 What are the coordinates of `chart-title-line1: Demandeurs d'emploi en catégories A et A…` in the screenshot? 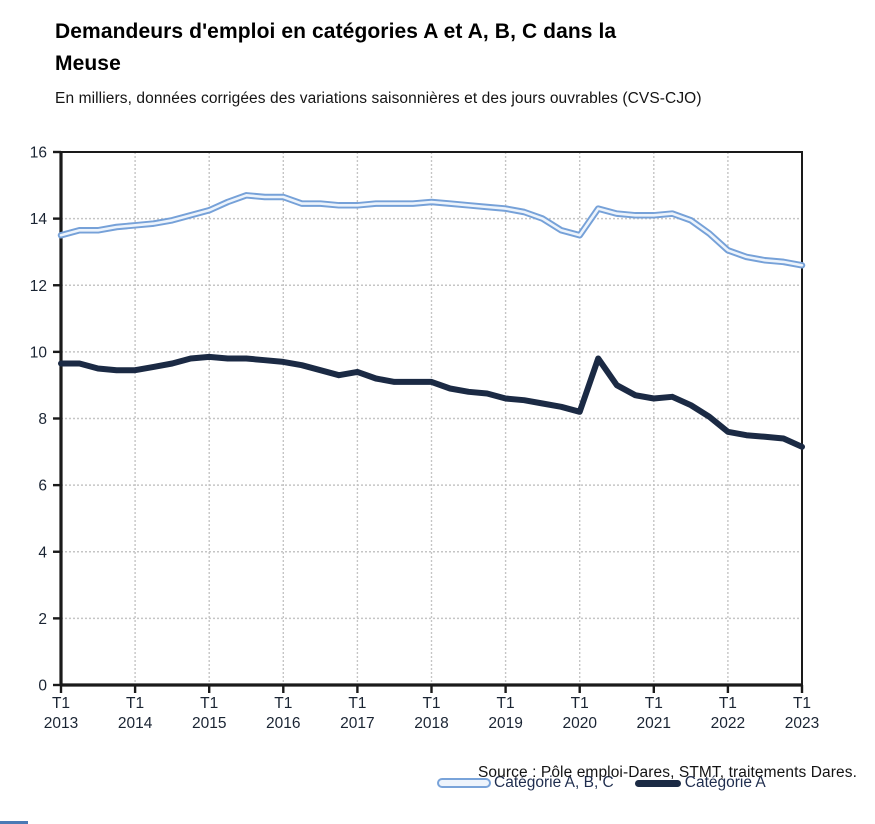 It's located at (336, 31).